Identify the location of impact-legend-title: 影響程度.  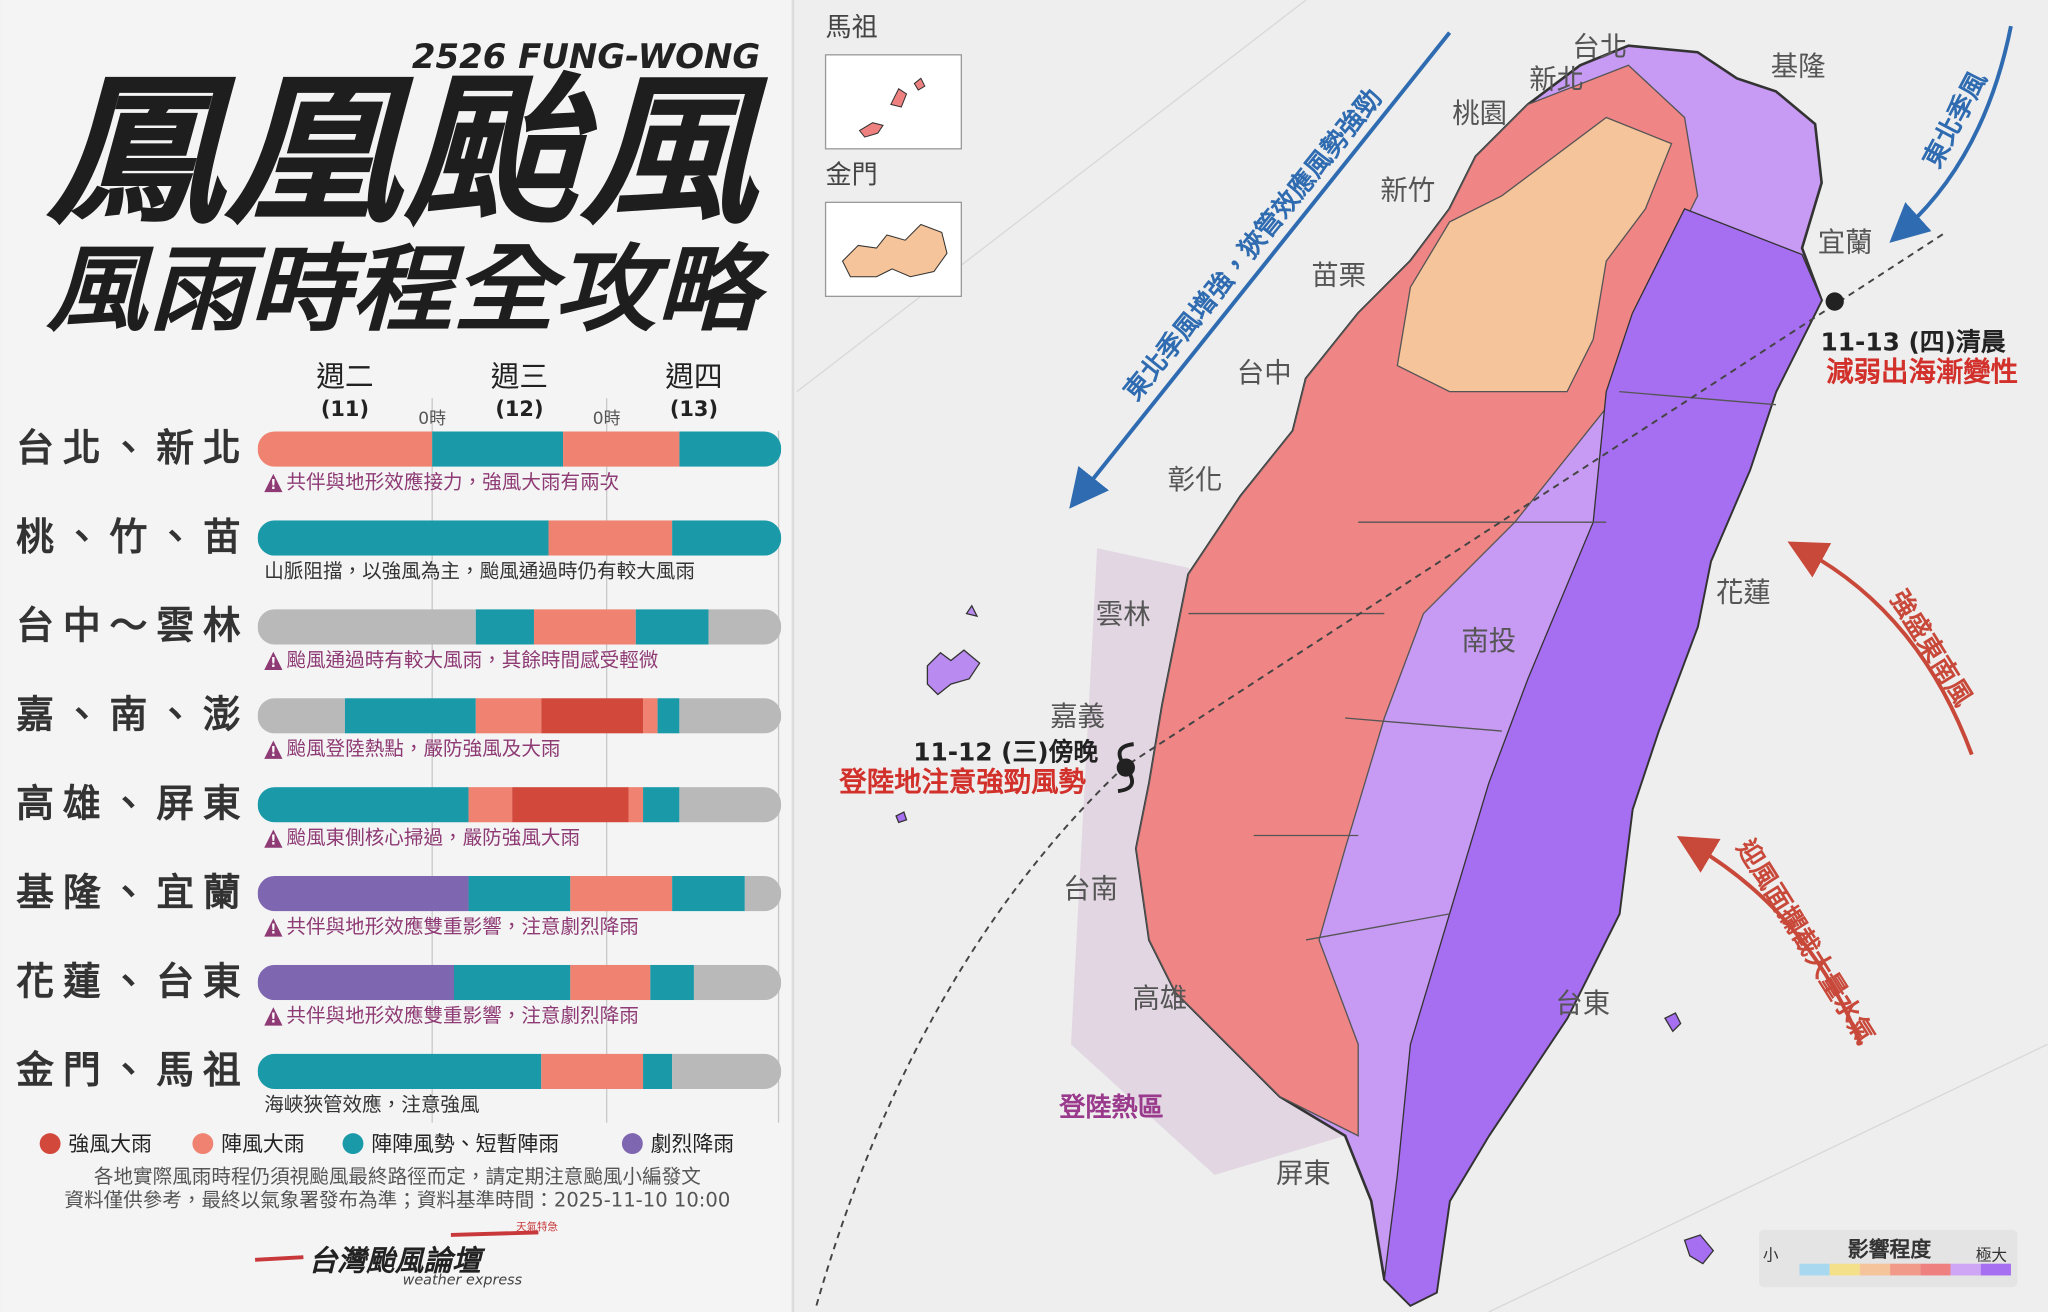
(1890, 1250).